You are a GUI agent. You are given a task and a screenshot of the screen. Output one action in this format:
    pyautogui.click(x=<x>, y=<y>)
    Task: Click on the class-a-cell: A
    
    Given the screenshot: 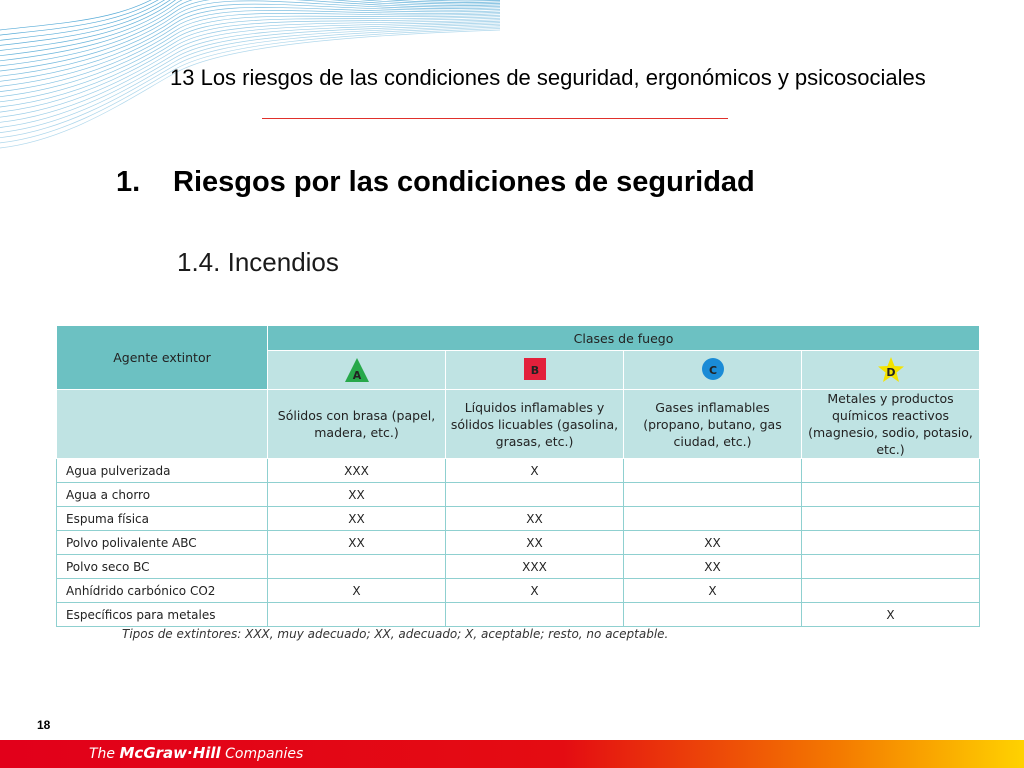 What is the action you would take?
    pyautogui.click(x=356, y=370)
    